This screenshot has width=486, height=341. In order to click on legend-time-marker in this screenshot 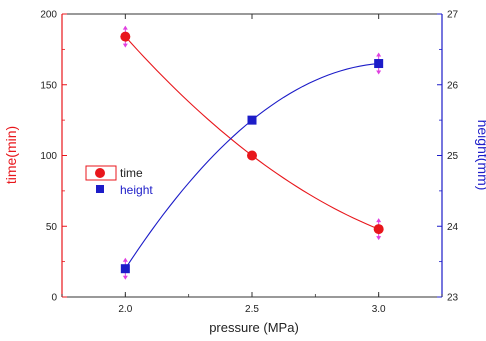, I will do `click(100, 173)`.